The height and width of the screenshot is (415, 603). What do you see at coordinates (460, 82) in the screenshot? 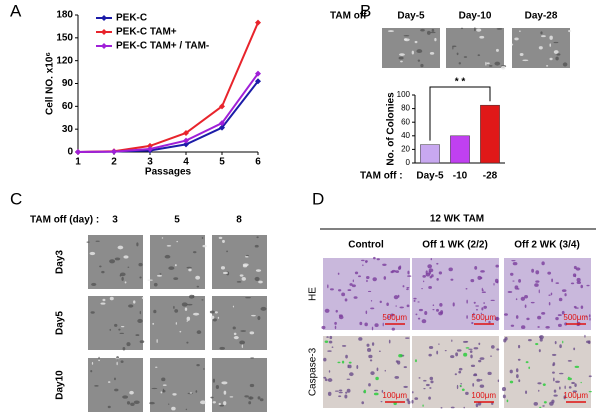
I see `significance-label: * *` at bounding box center [460, 82].